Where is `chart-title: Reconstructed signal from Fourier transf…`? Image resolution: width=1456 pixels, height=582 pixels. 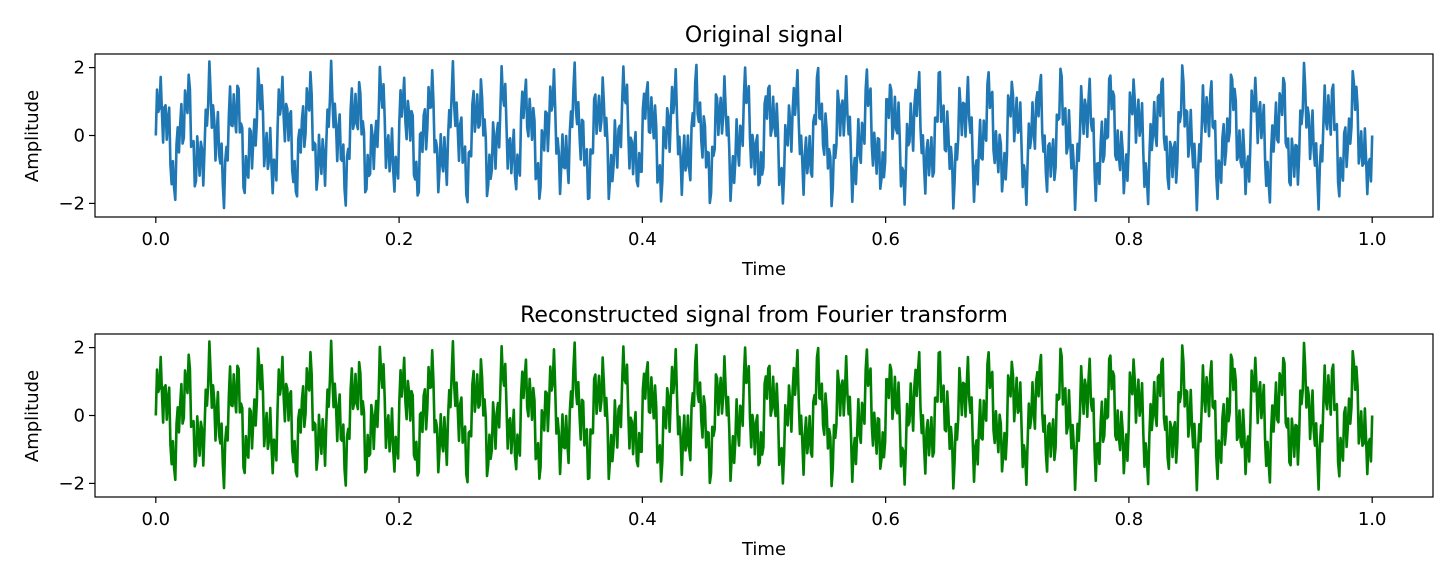
chart-title: Reconstructed signal from Fourier transf… is located at coordinates (764, 315).